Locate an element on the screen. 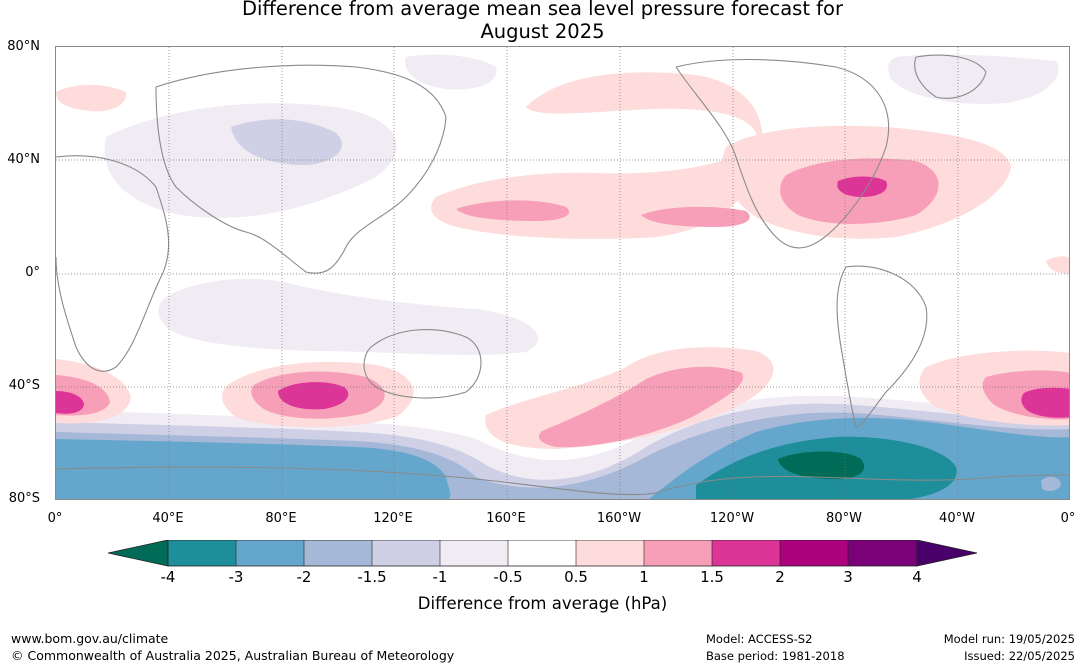  colorbar-segment-minus1-minus0.5 is located at coordinates (474, 553).